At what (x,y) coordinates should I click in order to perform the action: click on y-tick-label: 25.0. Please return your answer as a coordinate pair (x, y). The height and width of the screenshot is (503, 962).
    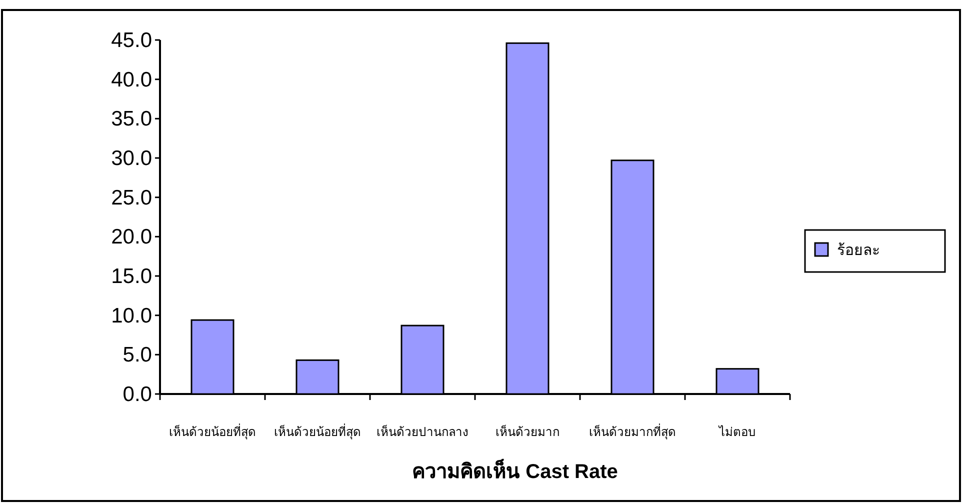
    Looking at the image, I should click on (131, 198).